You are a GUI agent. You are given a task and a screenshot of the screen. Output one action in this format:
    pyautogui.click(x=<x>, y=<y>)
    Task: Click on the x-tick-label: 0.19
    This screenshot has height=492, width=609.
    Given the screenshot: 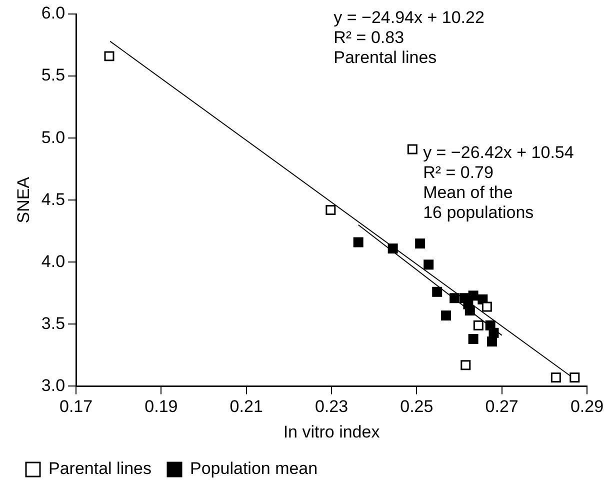 What is the action you would take?
    pyautogui.click(x=161, y=406)
    